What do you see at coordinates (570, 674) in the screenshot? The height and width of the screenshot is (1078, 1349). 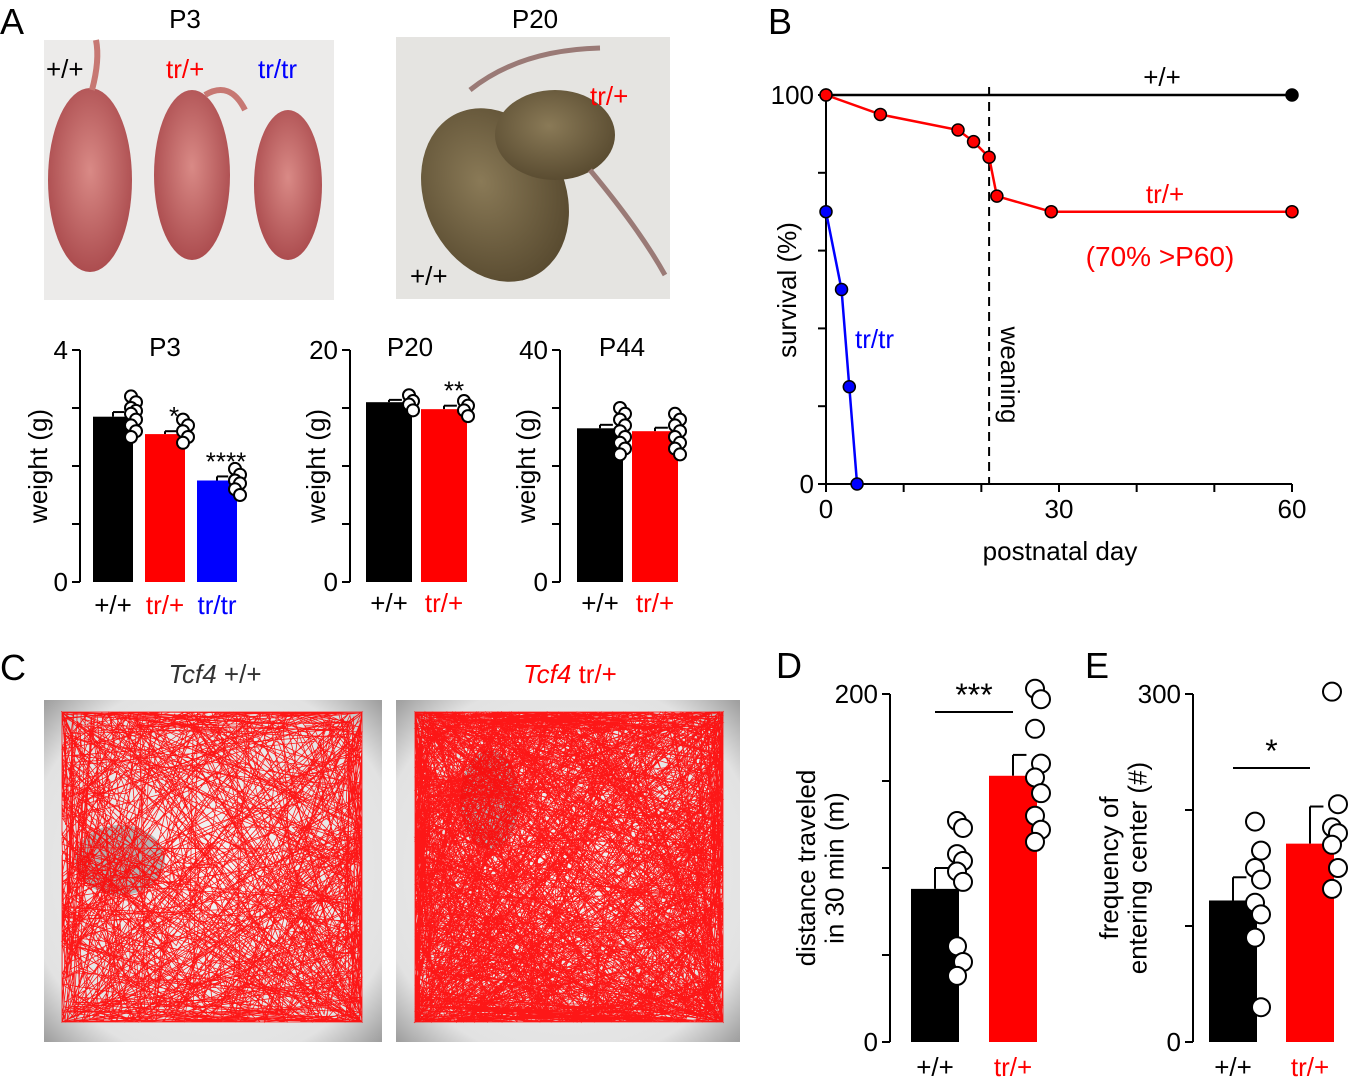 I see `track-title-het: Tcf4 tr/+` at bounding box center [570, 674].